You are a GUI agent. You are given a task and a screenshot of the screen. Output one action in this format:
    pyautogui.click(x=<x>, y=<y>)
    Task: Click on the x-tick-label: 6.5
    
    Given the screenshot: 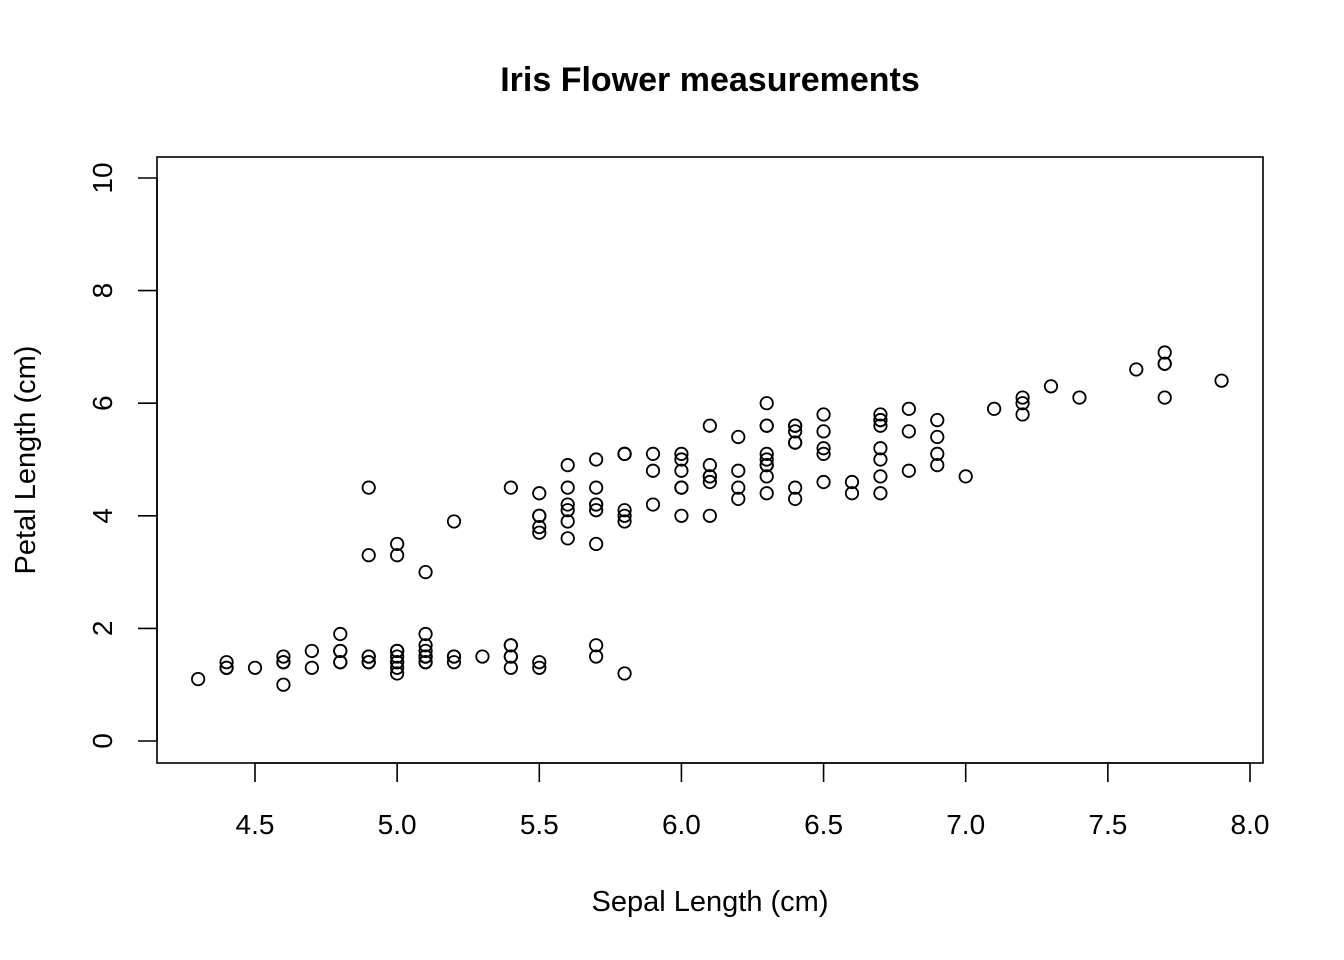 What is the action you would take?
    pyautogui.click(x=823, y=824)
    